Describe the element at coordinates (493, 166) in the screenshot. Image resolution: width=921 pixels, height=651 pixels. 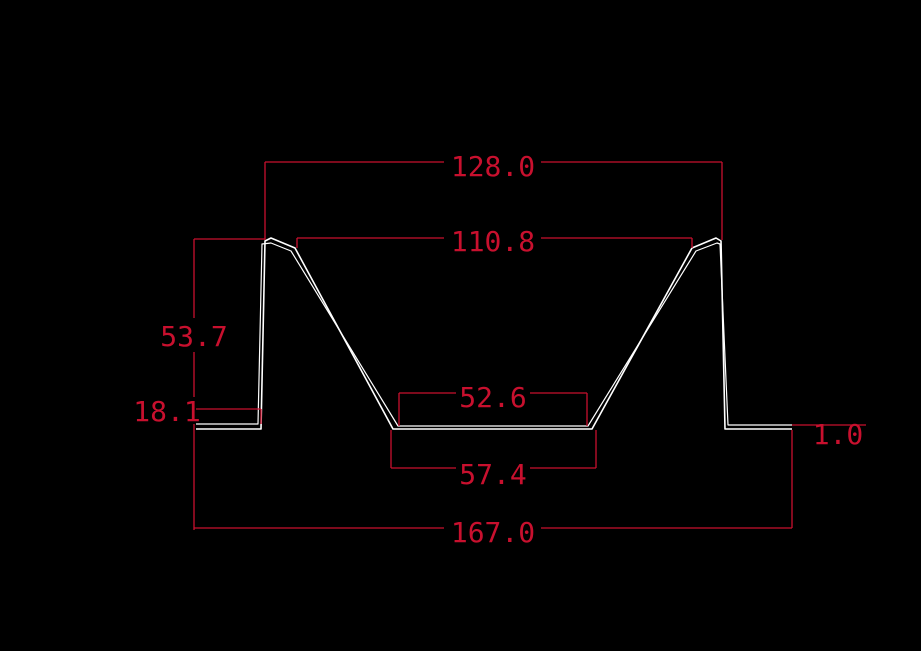
I see `dim-top-width-label: 128.0` at that location.